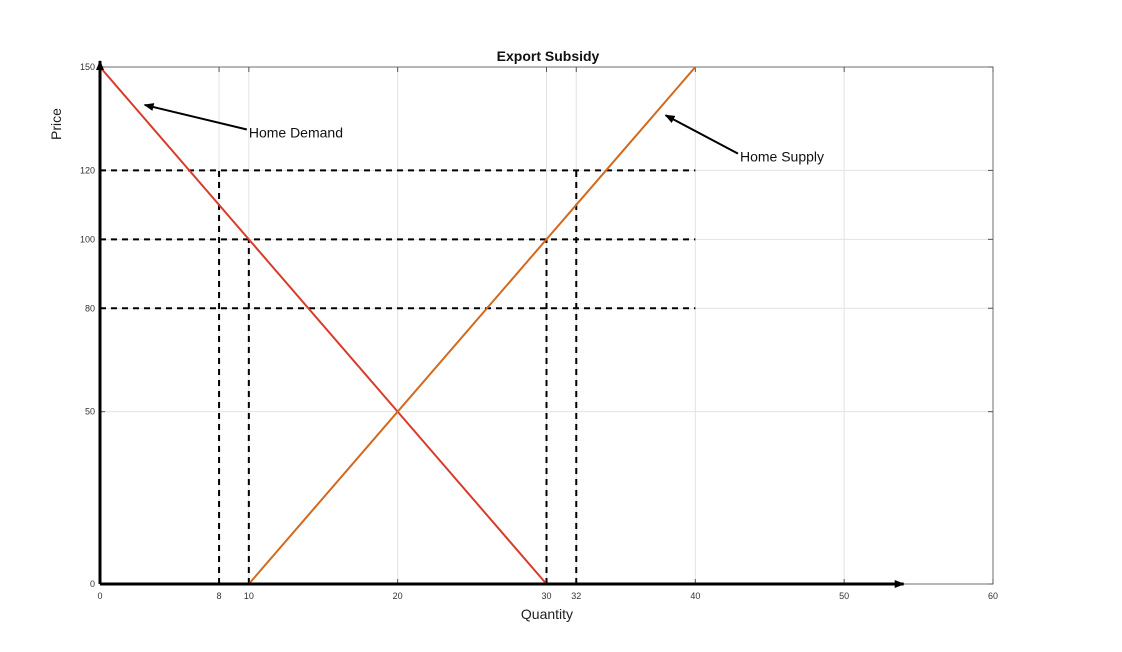 The height and width of the screenshot is (652, 1122). What do you see at coordinates (249, 596) in the screenshot?
I see `x-tick-label: 10` at bounding box center [249, 596].